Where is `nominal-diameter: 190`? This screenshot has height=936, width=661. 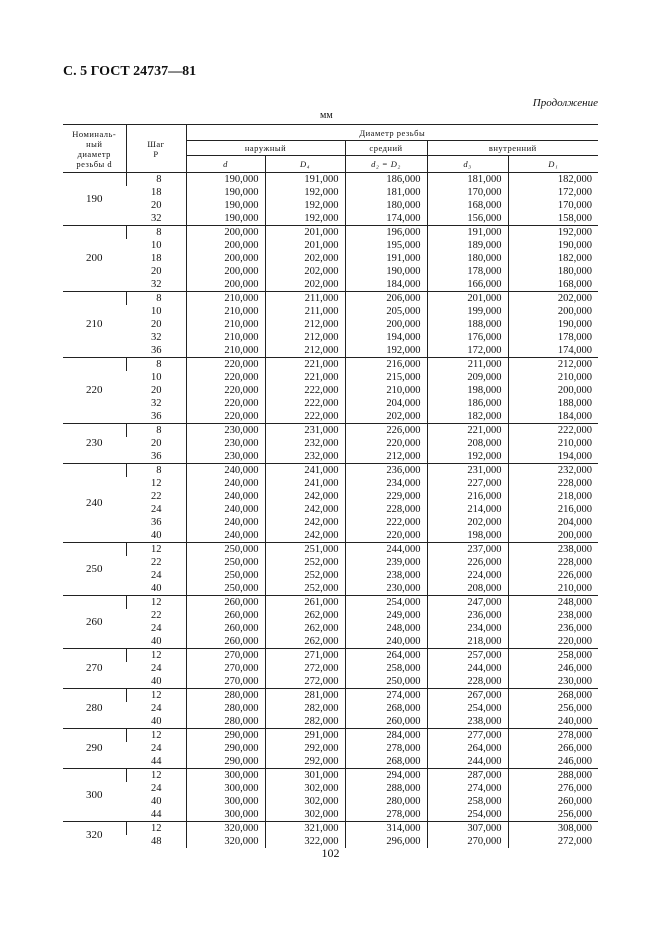
nominal-diameter: 190 is located at coordinates (94, 199).